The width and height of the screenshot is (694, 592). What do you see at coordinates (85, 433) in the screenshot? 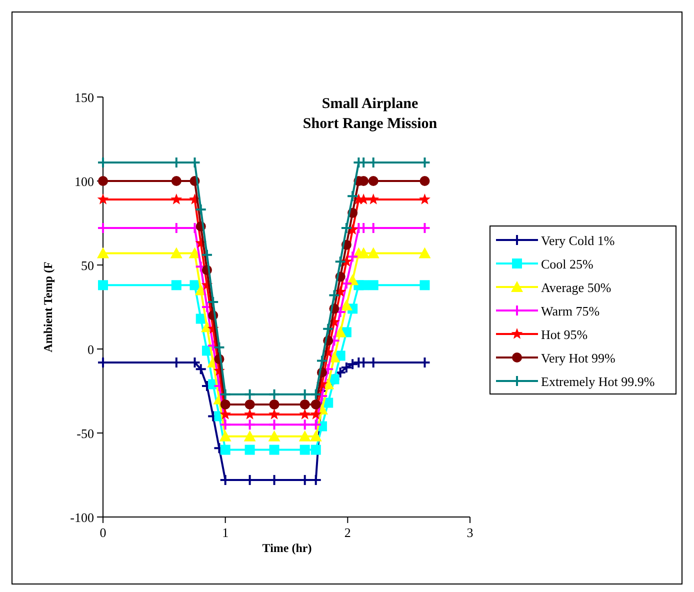
I see `y-tick-label: -50` at bounding box center [85, 433].